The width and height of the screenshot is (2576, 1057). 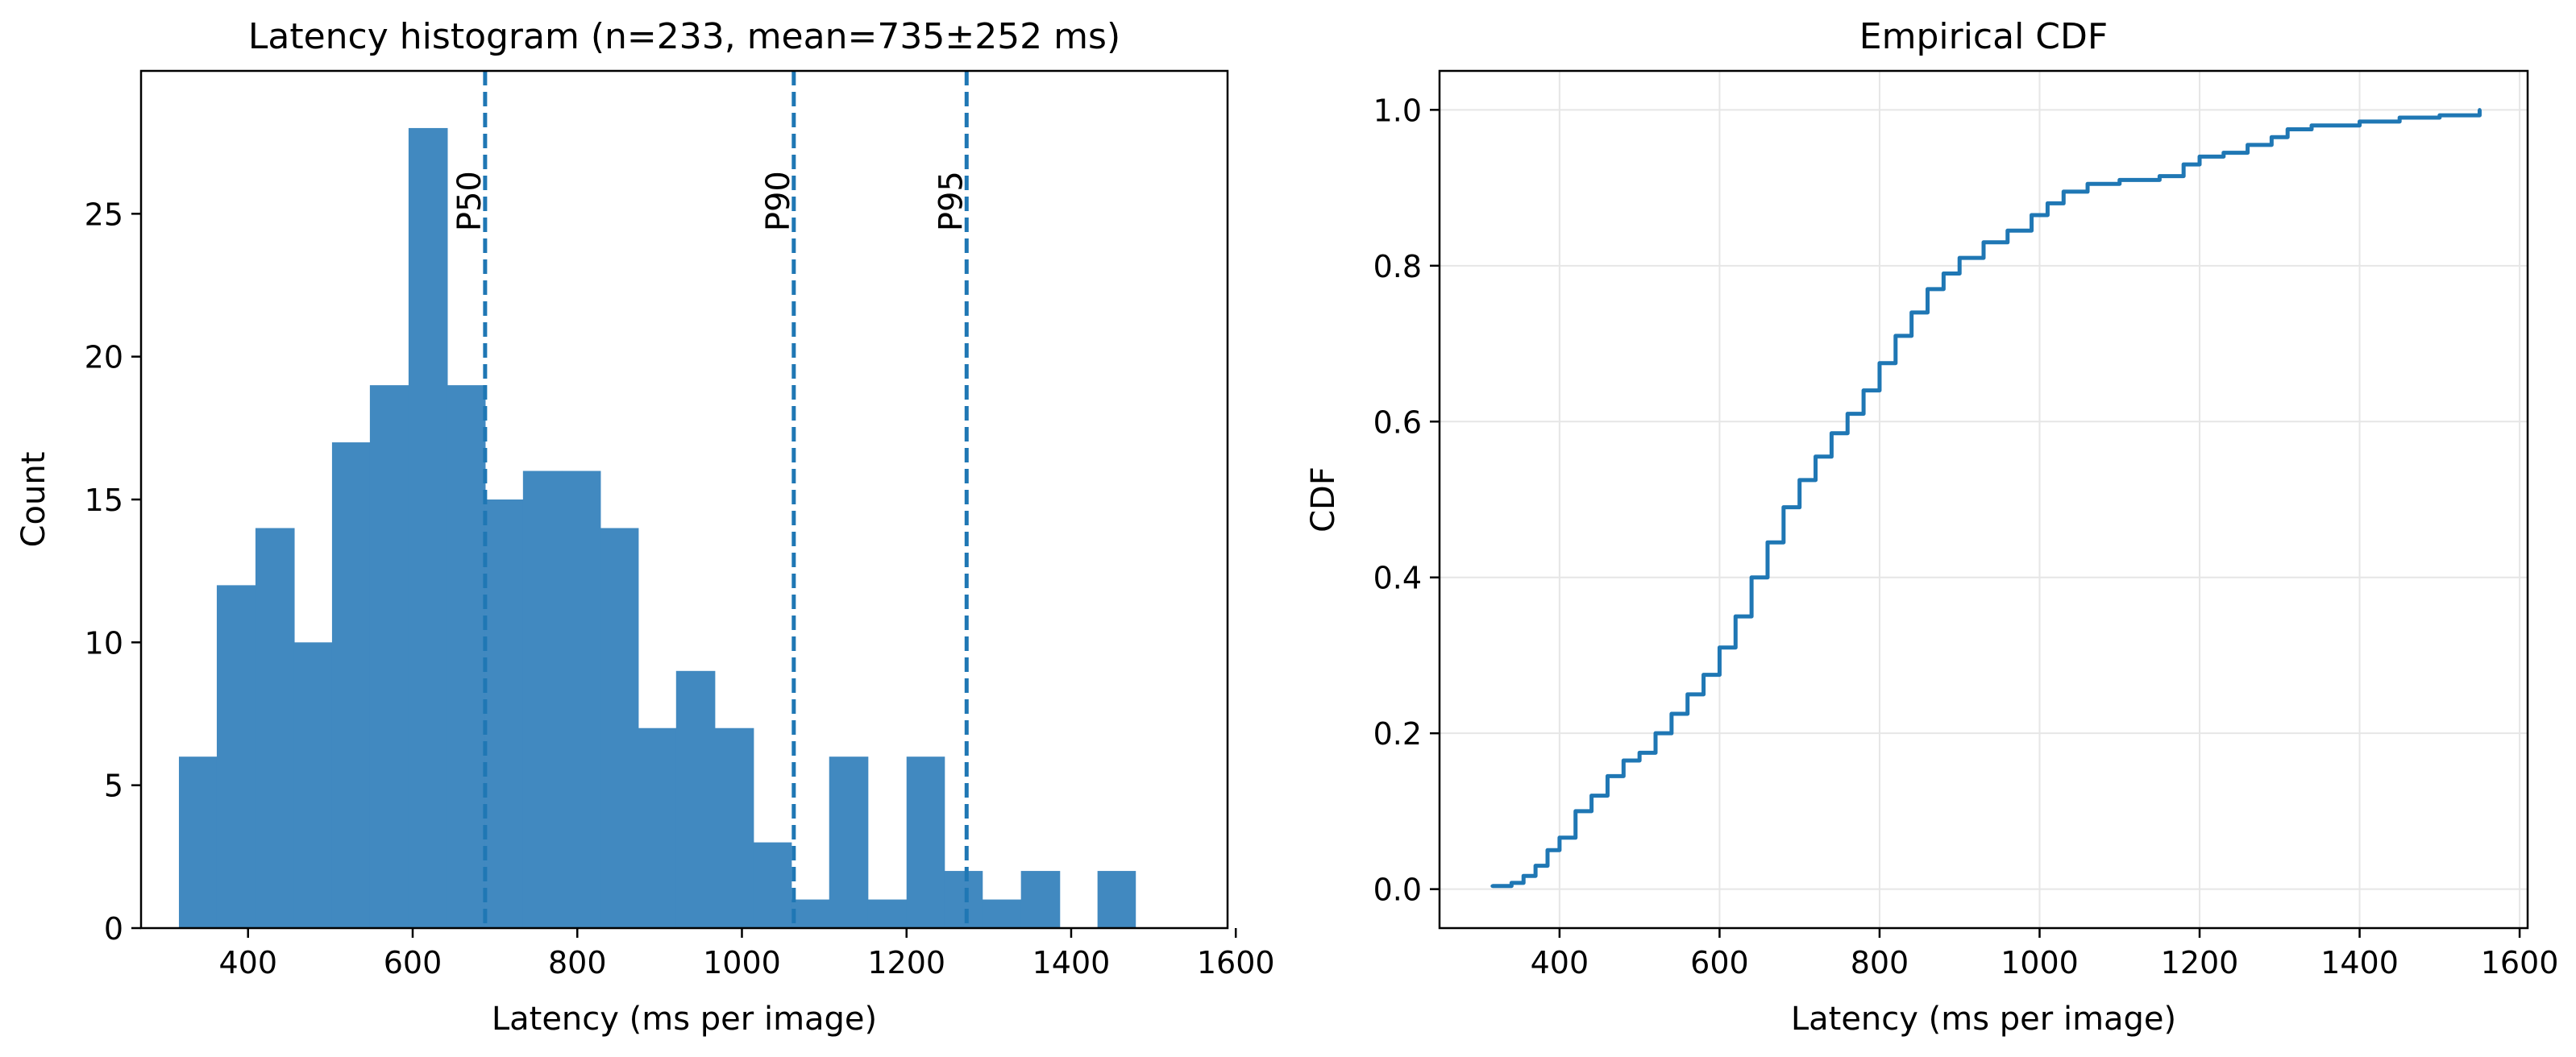 I want to click on y-tick-label: 0.2, so click(x=1397, y=734).